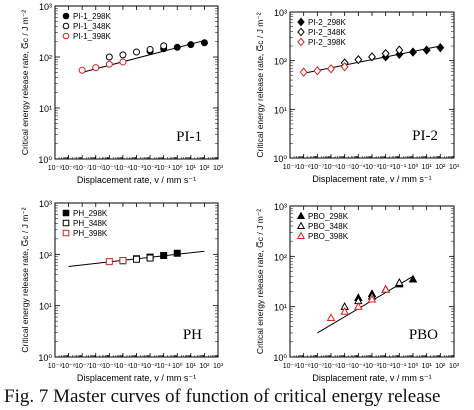  I want to click on legend-label: PI-1_398K, so click(92, 36).